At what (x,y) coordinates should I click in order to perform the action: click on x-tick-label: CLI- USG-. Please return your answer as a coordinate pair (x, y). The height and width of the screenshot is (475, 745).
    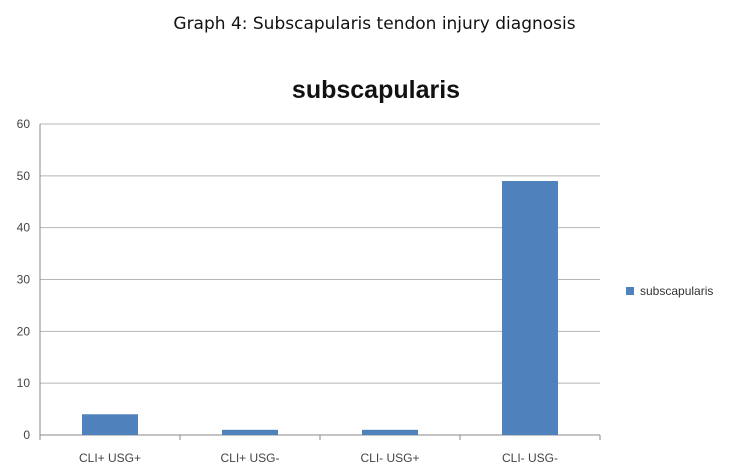
    Looking at the image, I should click on (530, 458).